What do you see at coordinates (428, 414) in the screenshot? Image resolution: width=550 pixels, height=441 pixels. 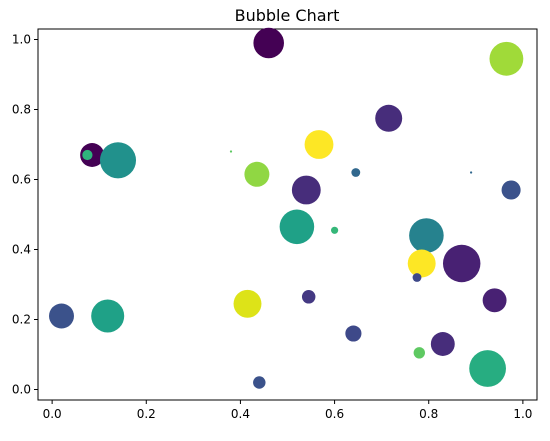 I see `x-tick-label: 0.8` at bounding box center [428, 414].